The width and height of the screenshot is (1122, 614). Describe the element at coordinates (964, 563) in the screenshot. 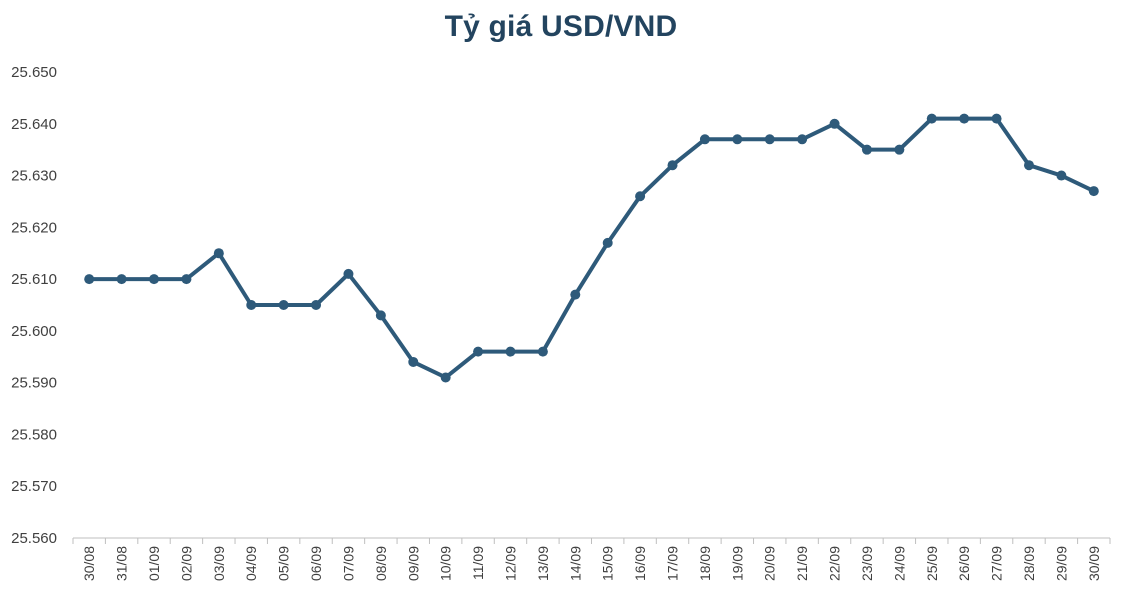

I see `x-tick-label: 26/09` at that location.